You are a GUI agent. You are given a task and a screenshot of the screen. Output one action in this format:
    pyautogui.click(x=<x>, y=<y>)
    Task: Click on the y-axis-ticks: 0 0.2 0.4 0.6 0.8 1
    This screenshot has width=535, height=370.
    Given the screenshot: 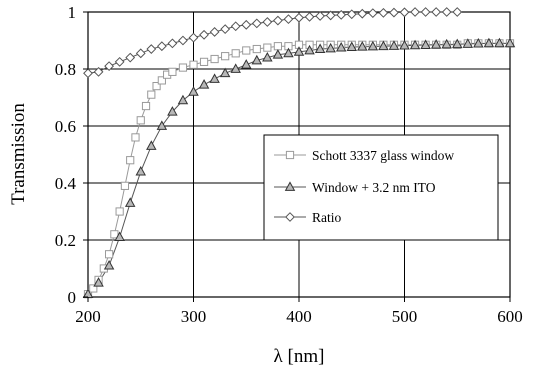 What is the action you would take?
    pyautogui.click(x=71, y=155)
    